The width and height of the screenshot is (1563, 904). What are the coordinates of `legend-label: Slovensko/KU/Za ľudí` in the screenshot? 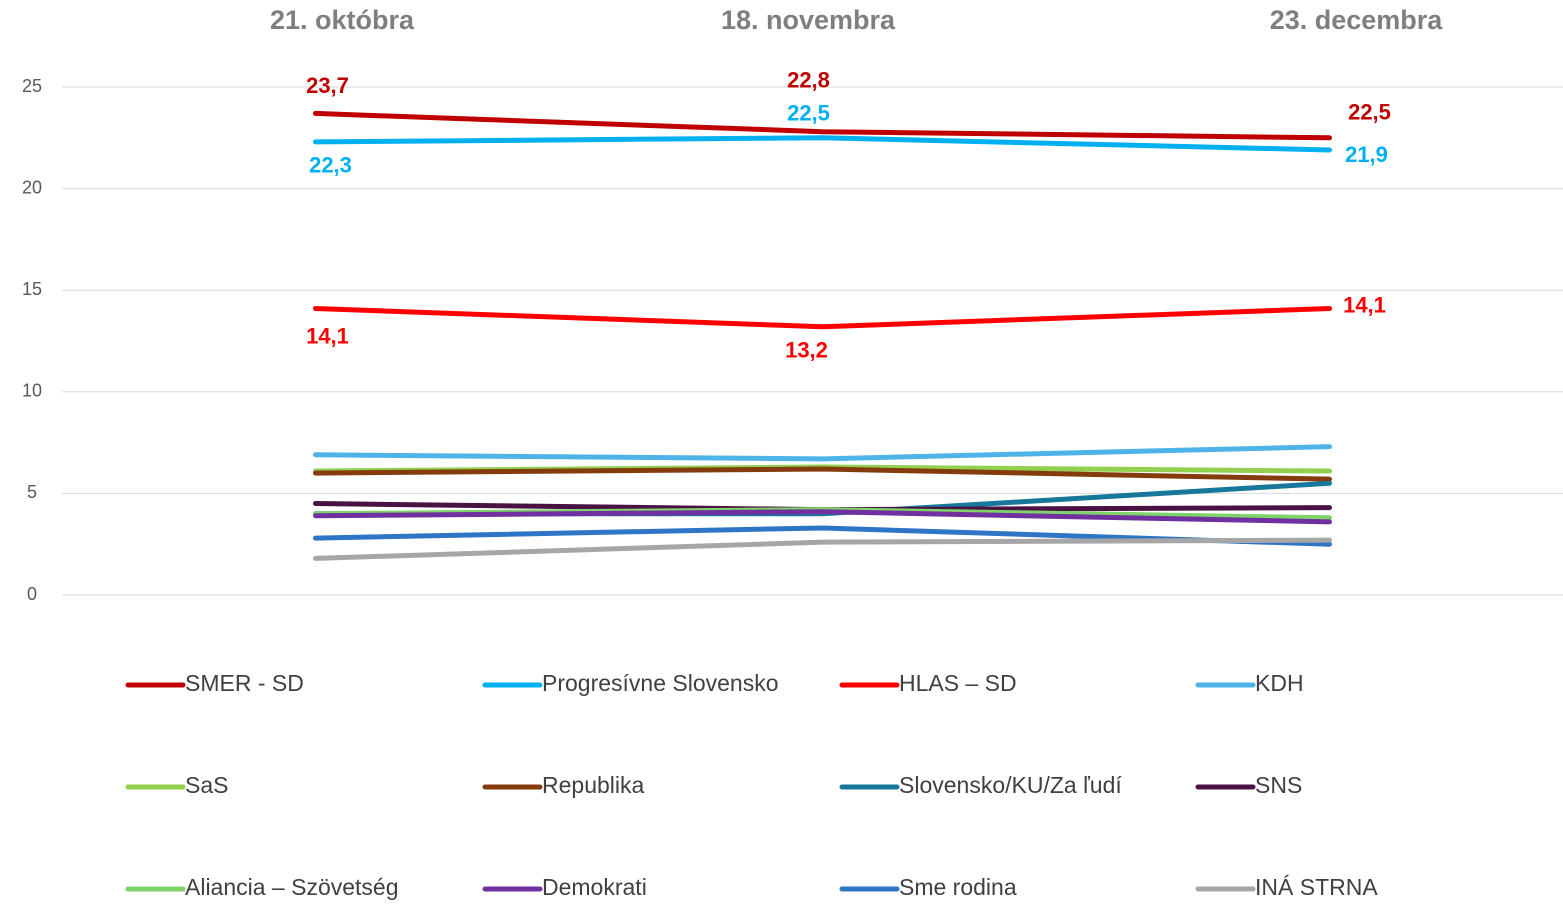 It's located at (1010, 785).